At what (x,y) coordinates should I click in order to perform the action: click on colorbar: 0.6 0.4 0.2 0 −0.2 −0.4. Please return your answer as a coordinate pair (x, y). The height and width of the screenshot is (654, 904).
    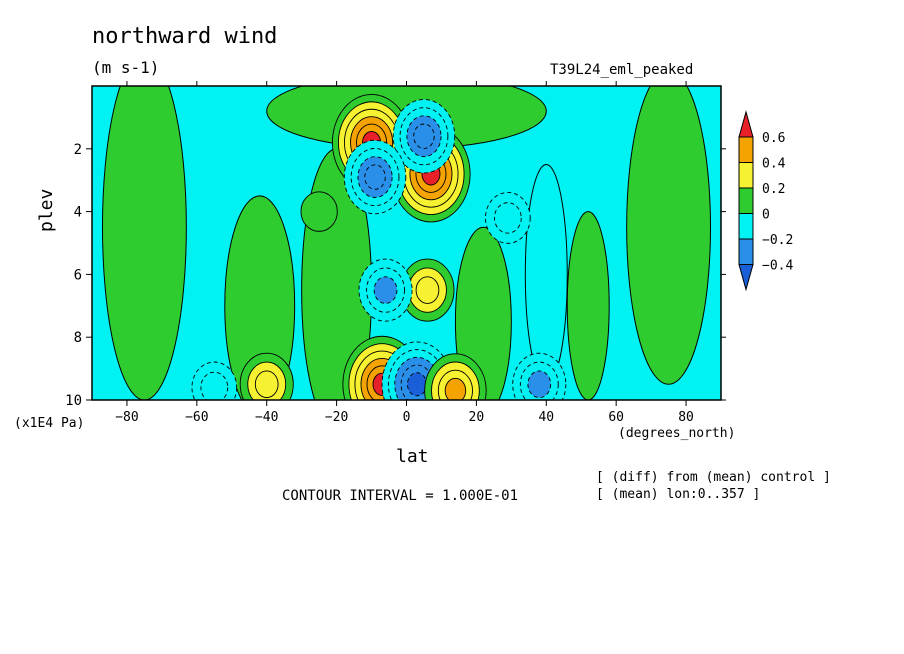
    Looking at the image, I should click on (765, 201).